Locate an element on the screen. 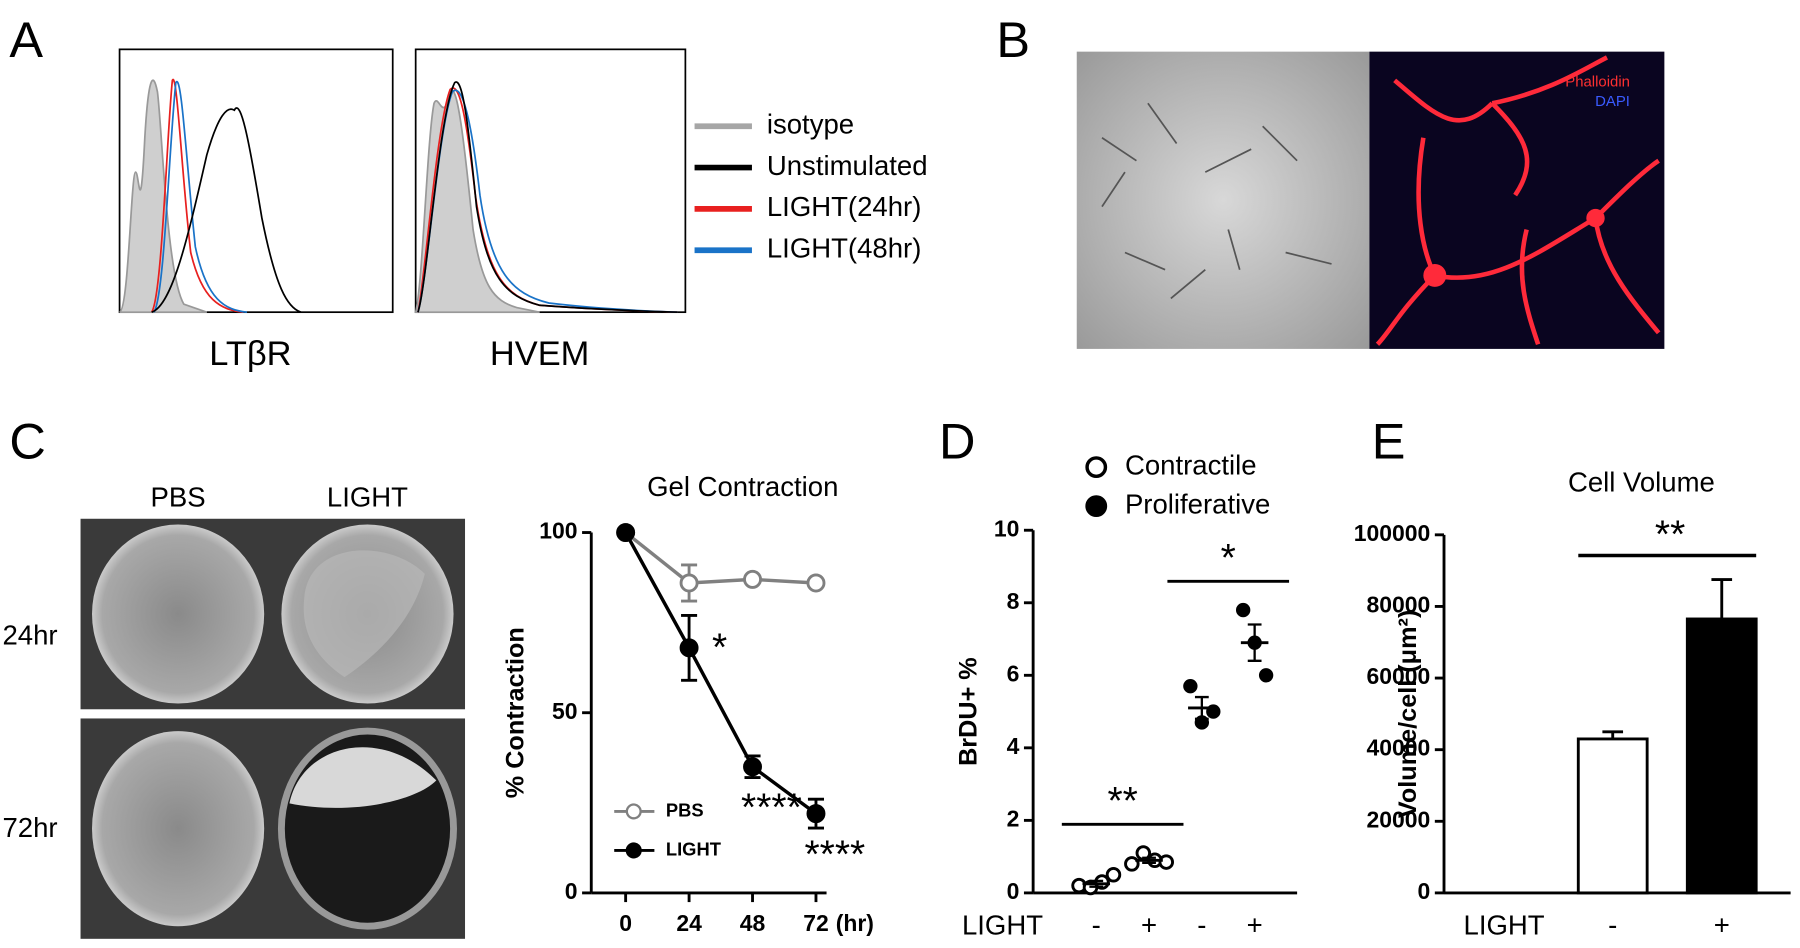  legend-label: Proliferative is located at coordinates (1197, 503).